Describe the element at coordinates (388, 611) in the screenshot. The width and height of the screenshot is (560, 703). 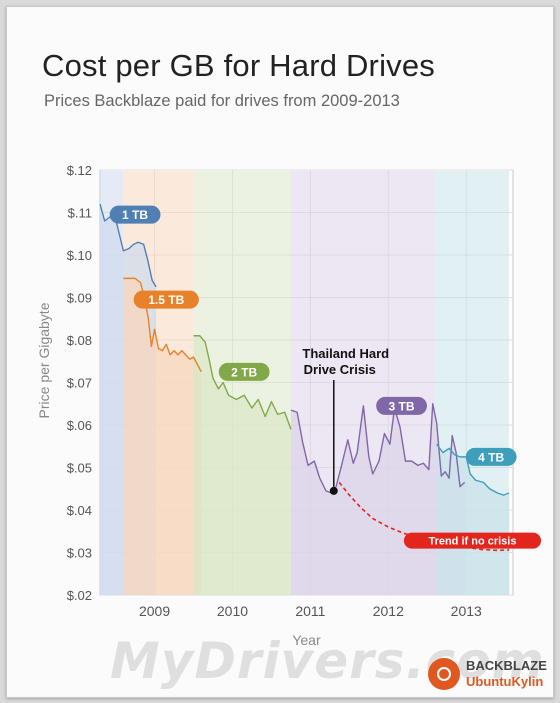
I see `x-tick-label: 2012` at that location.